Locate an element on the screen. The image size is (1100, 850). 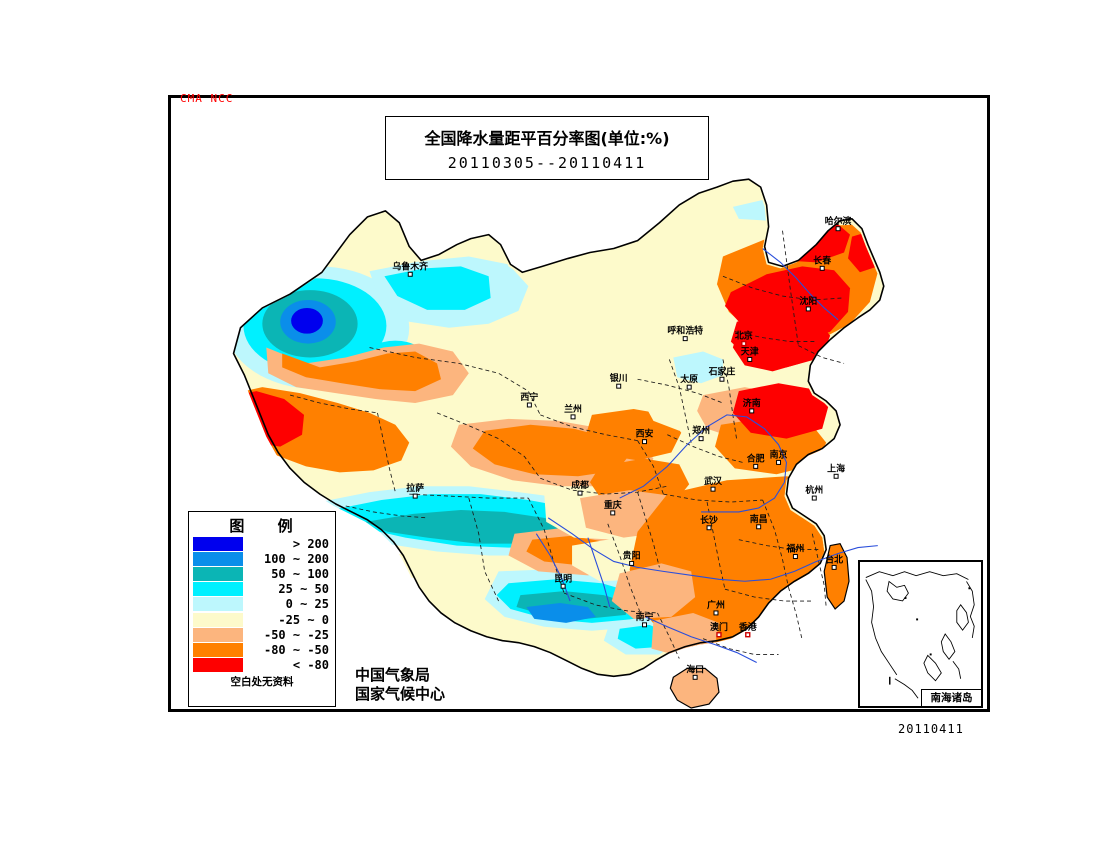
city-marker: 郑州 is located at coordinates (701, 433).